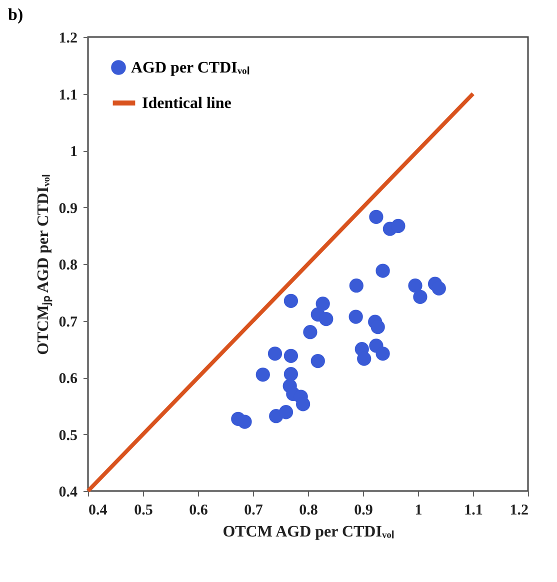  Describe the element at coordinates (98, 510) in the screenshot. I see `x-tick-label: 0.4` at that location.